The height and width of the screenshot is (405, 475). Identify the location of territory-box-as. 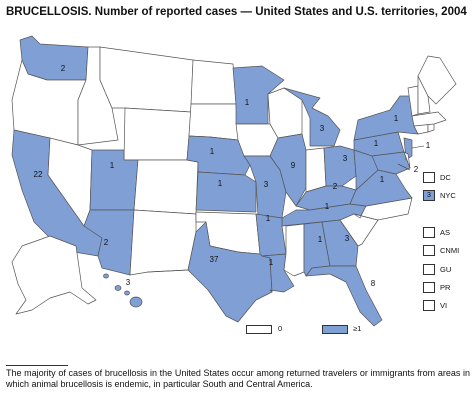
(429, 232).